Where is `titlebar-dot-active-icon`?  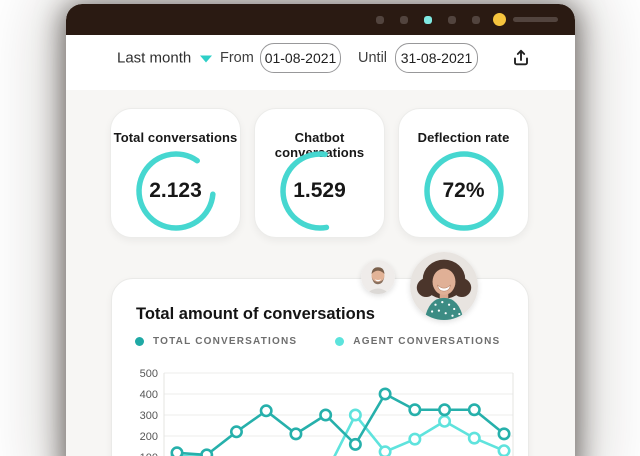 titlebar-dot-active-icon is located at coordinates (428, 19).